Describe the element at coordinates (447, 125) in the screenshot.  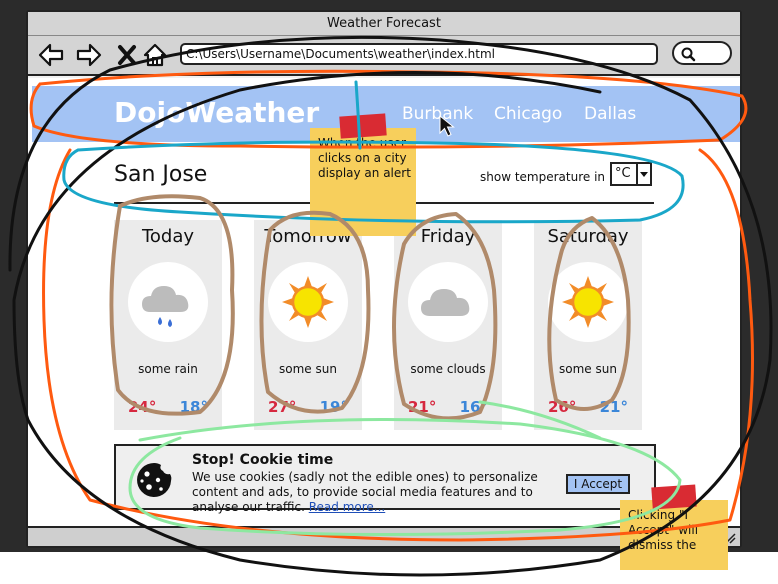
I see `mouse-cursor-icon` at that location.